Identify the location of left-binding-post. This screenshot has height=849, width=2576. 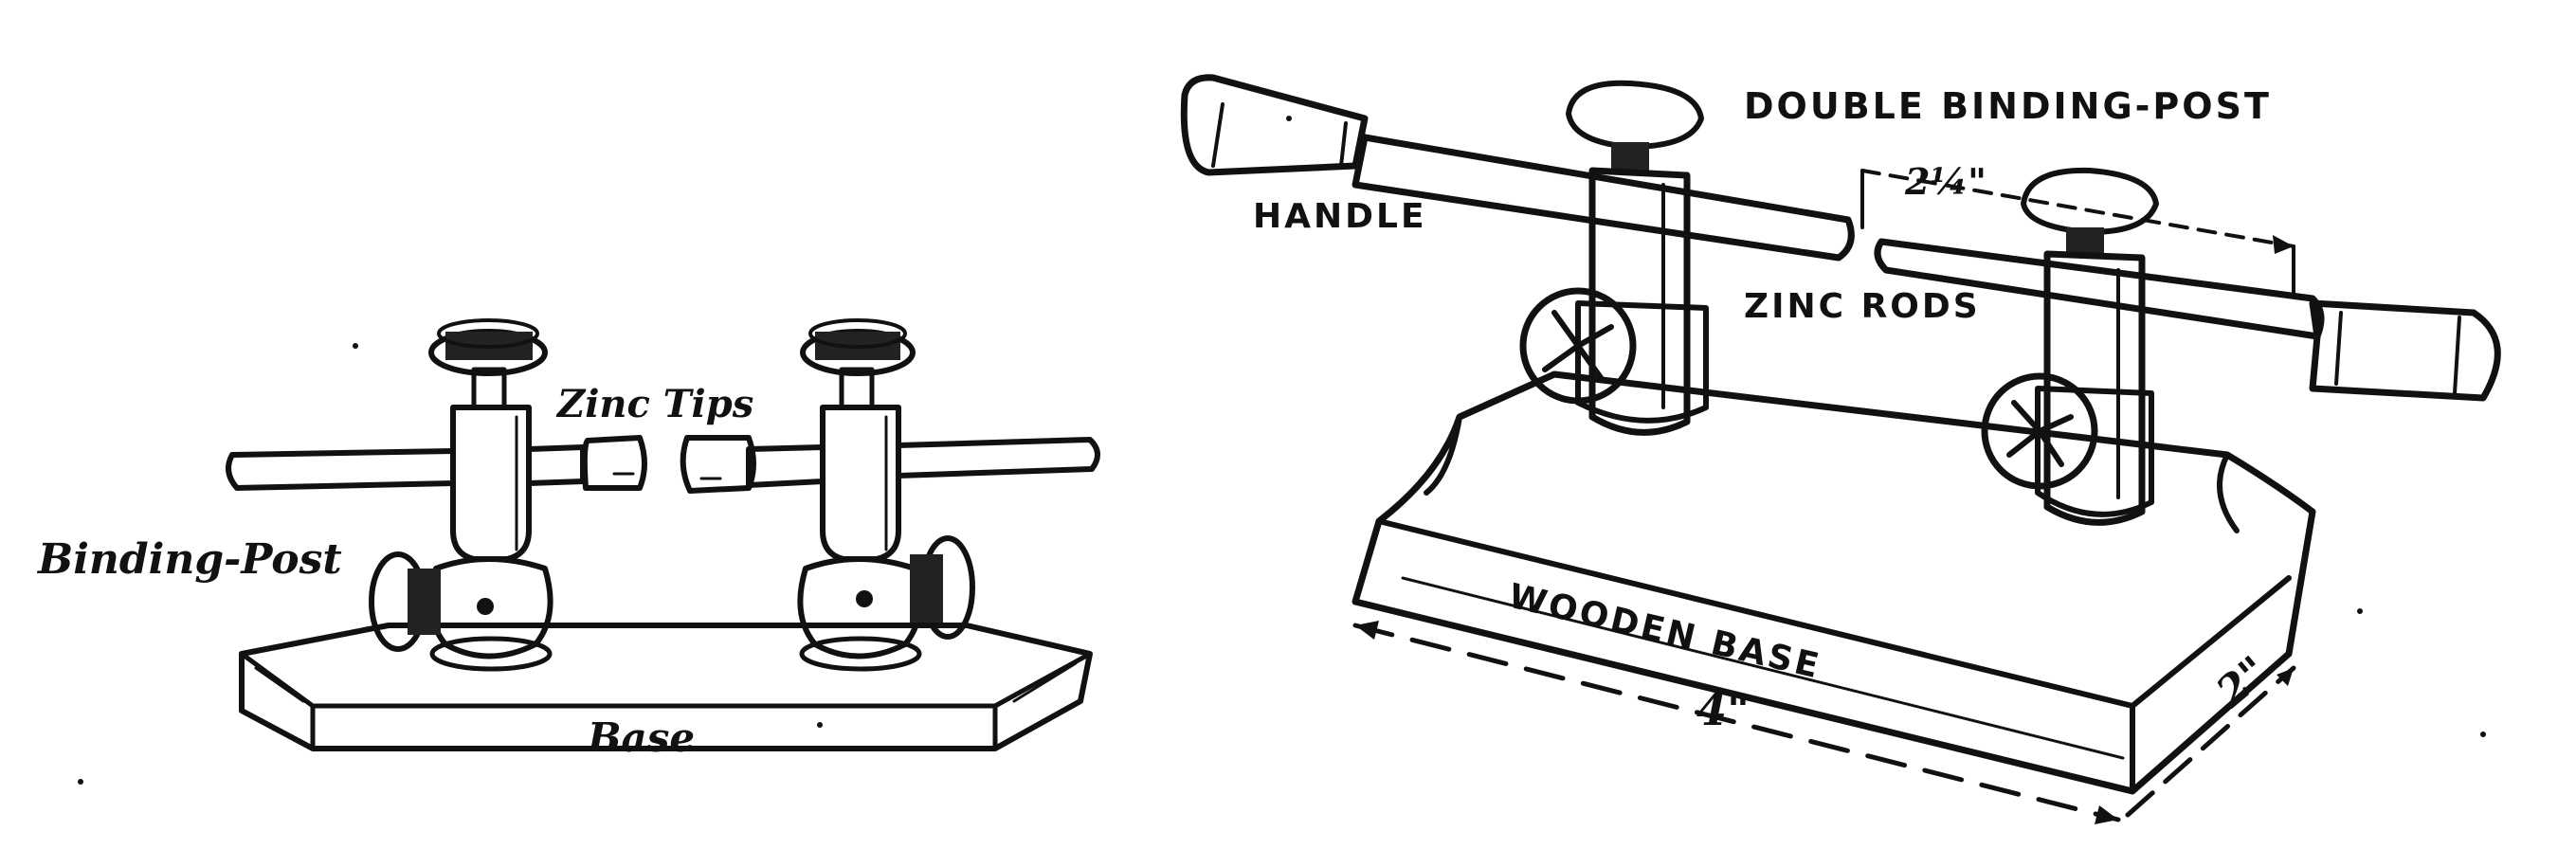
(461, 495).